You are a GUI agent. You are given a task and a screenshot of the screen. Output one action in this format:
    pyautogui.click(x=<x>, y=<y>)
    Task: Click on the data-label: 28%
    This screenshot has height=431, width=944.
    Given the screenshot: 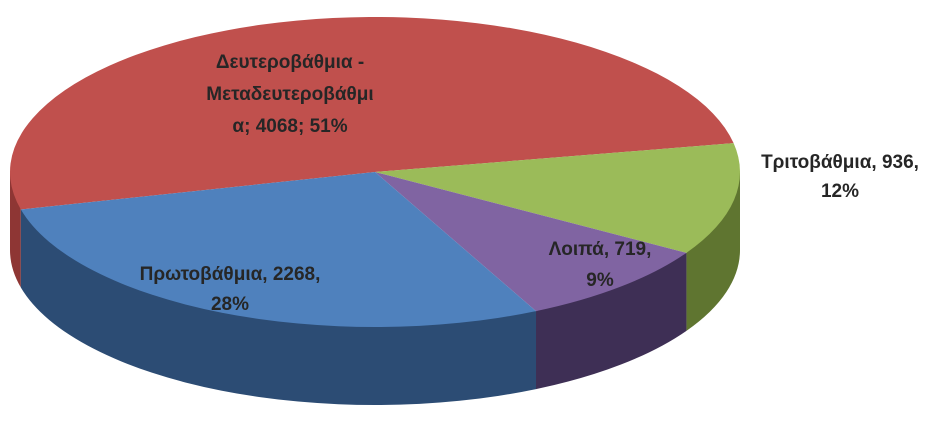 What is the action you would take?
    pyautogui.click(x=230, y=304)
    